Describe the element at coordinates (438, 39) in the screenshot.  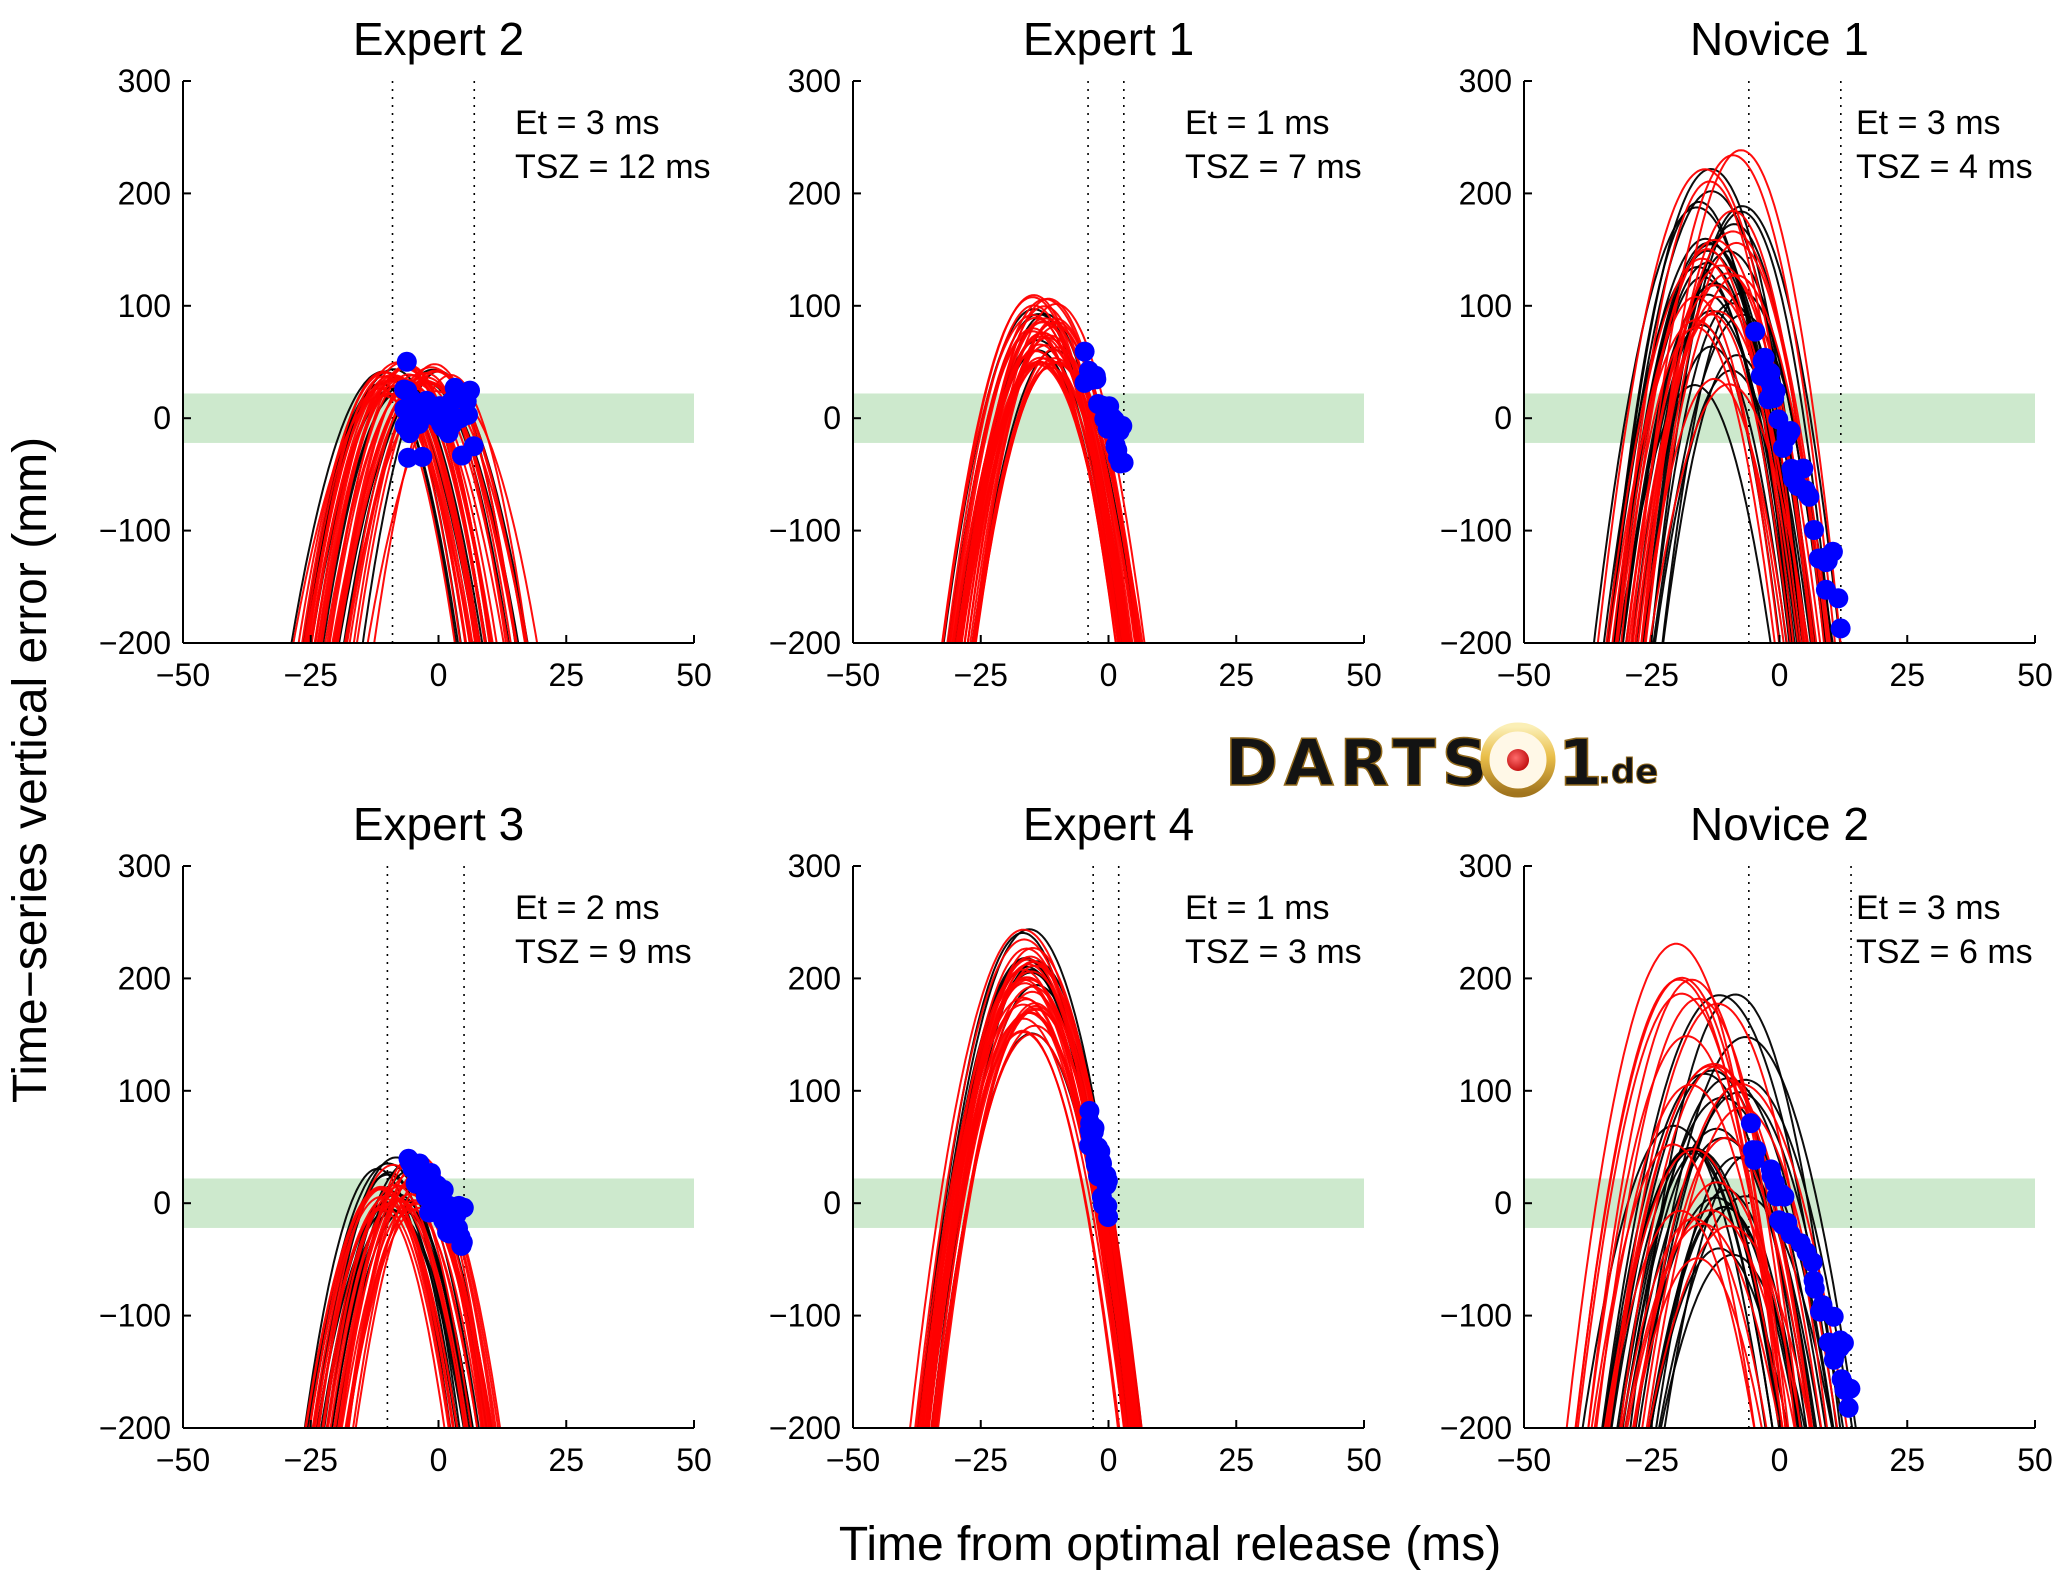
I see `panel-title: Expert 2` at that location.